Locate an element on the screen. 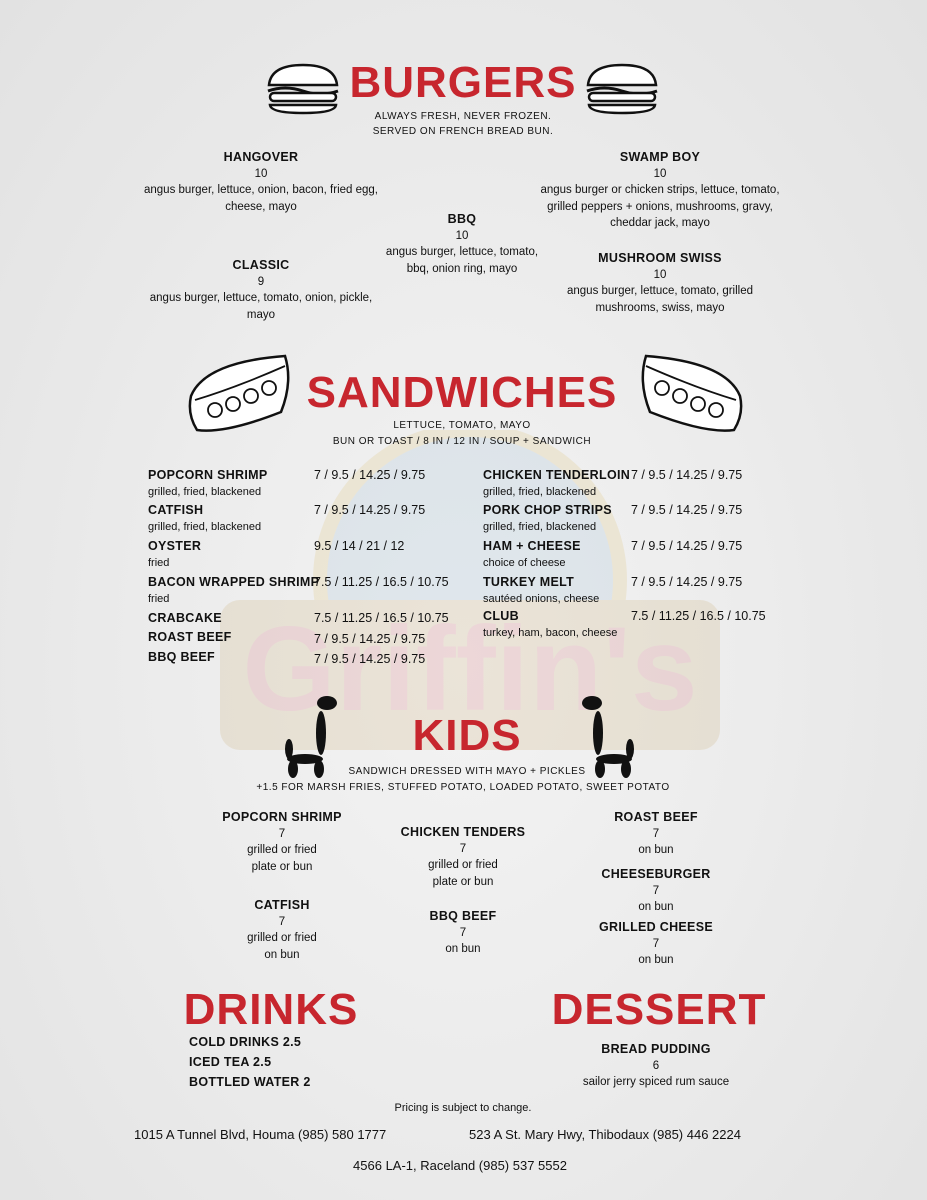 The height and width of the screenshot is (1200, 927). kids-item-name: CHEESEBURGER is located at coordinates (656, 874).